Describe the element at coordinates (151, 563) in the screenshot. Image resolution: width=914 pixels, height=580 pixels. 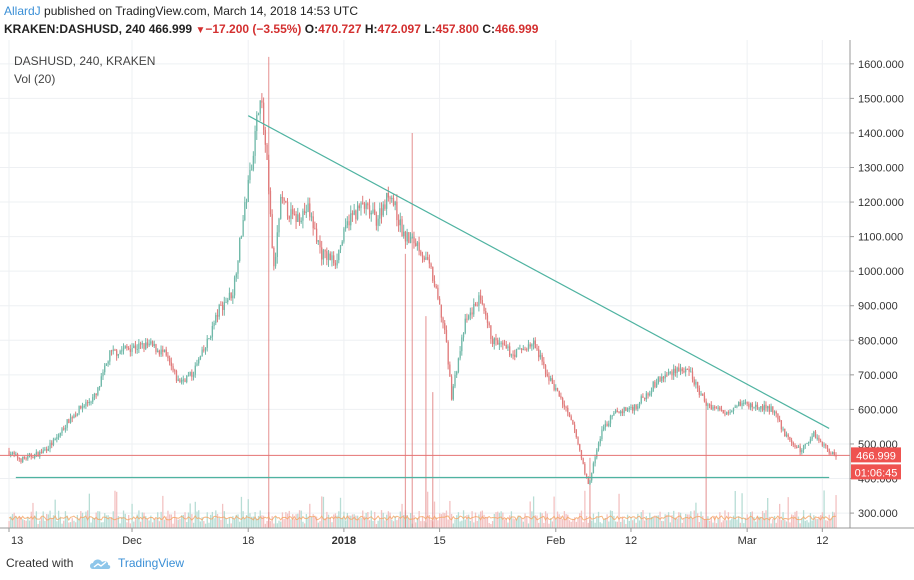
I see `tradingview-brand-link: TradingView` at that location.